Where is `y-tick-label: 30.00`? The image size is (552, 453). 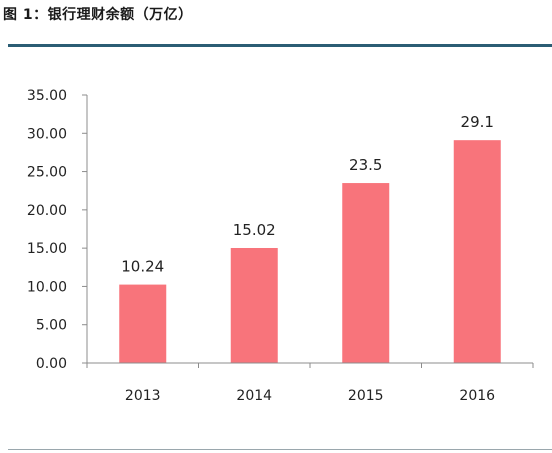
y-tick-label: 30.00 is located at coordinates (47, 134).